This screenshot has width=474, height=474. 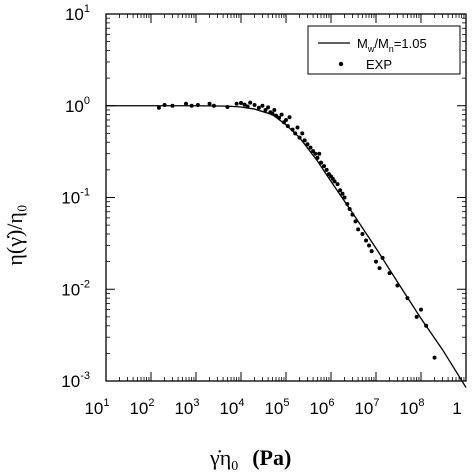 I want to click on y-tick-label: 10⁻², so click(x=75, y=288).